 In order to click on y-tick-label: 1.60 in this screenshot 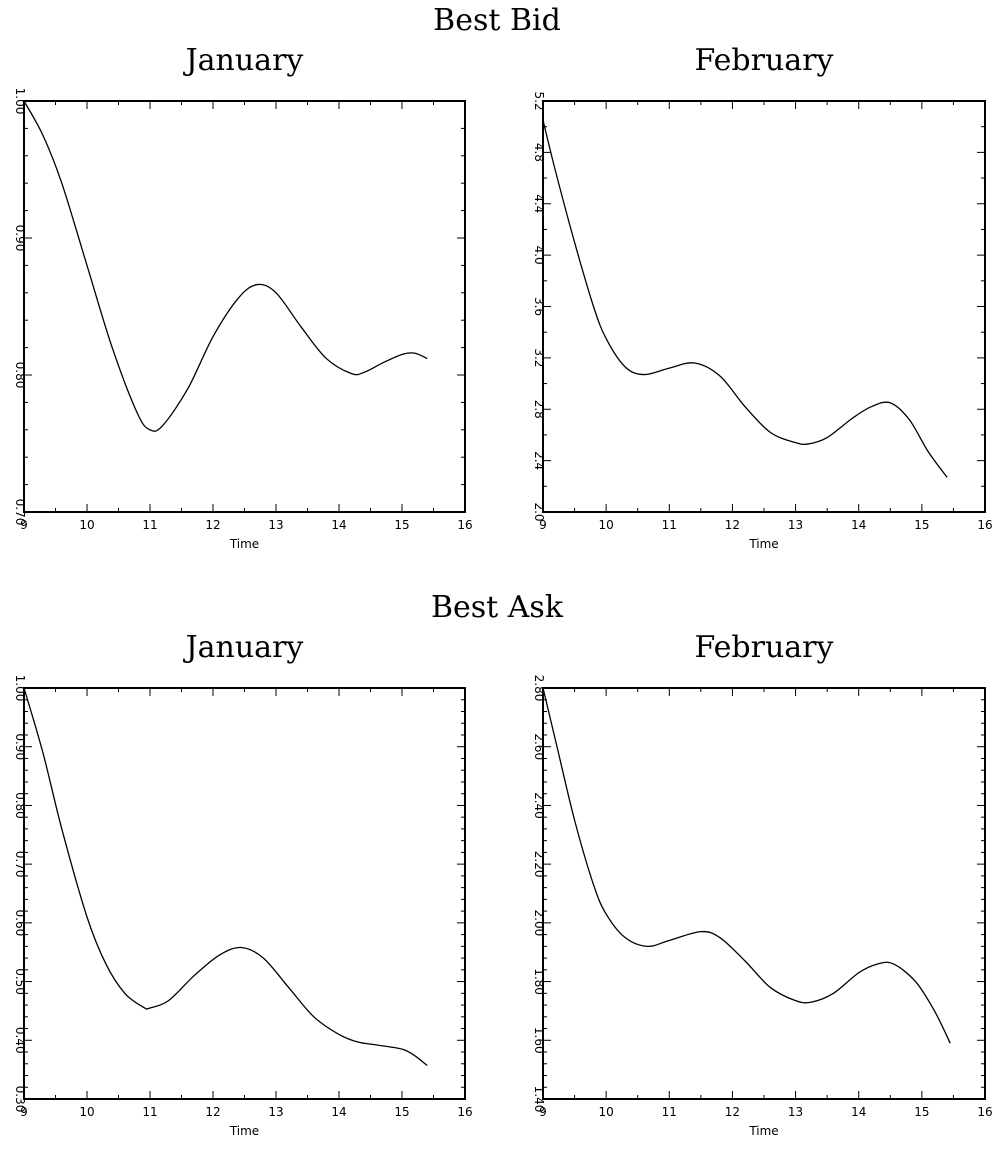, I will do `click(539, 1040)`.